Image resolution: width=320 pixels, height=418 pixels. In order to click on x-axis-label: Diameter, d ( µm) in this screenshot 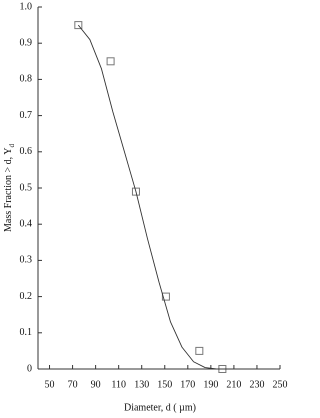, I will do `click(160, 407)`.